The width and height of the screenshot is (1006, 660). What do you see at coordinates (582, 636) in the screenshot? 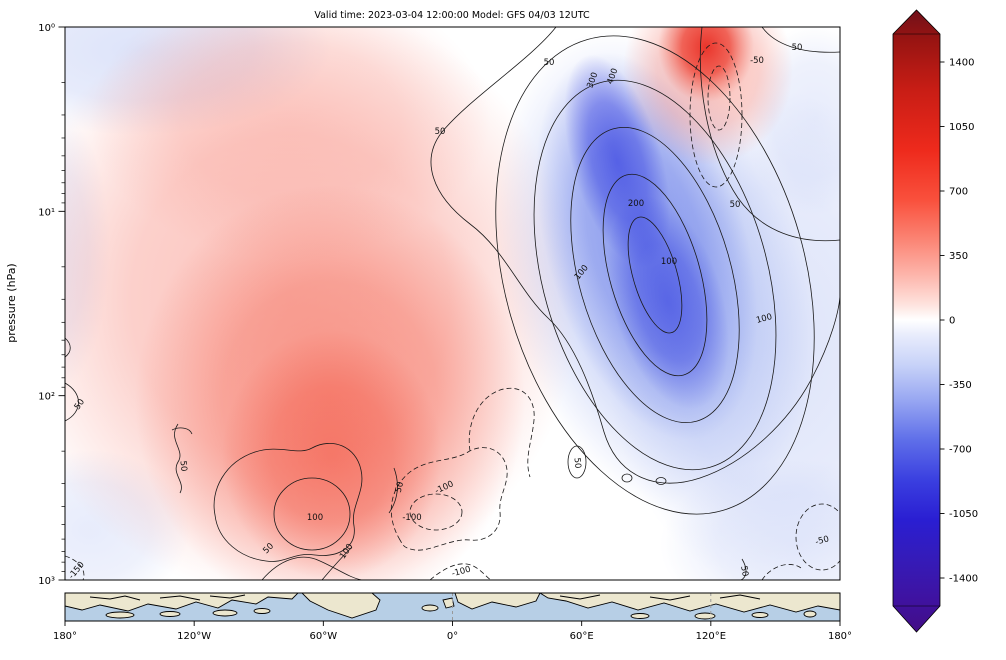
I see `x-tick-label-60e: 60°E` at bounding box center [582, 636].